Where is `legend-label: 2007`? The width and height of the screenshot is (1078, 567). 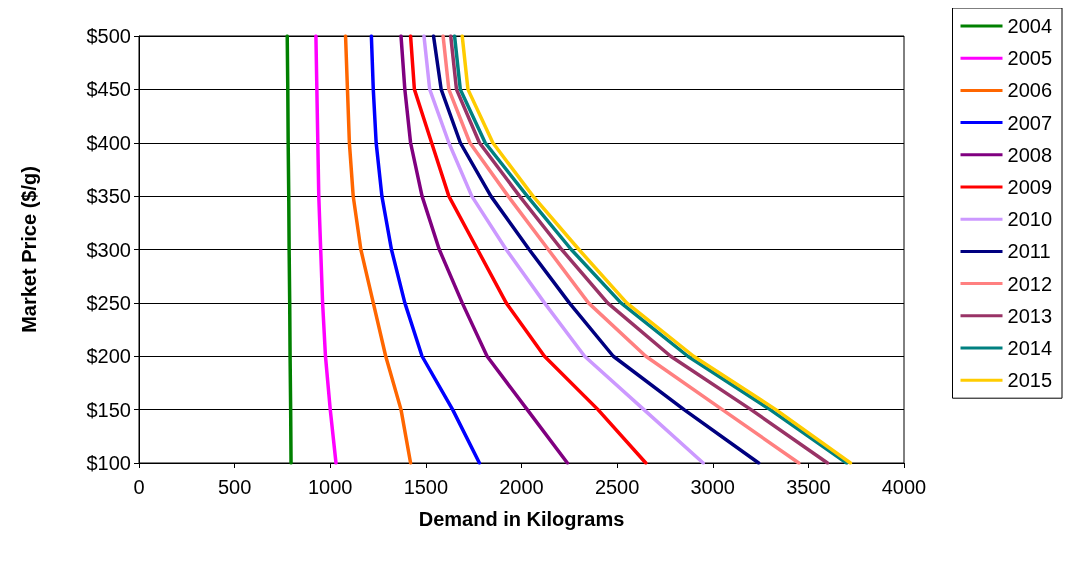 legend-label: 2007 is located at coordinates (1030, 122).